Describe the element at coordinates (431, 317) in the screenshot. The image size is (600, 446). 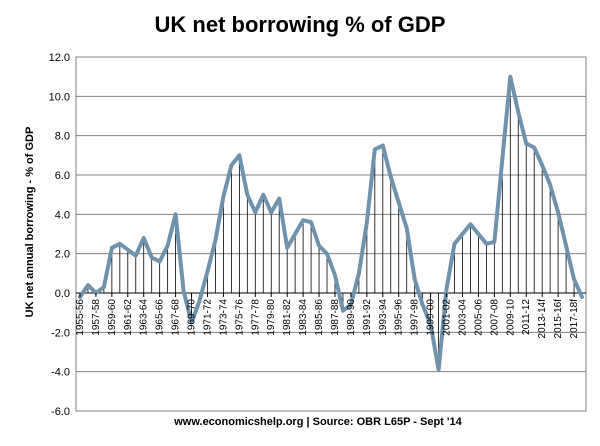
I see `x-tick-label: 1999-00` at that location.